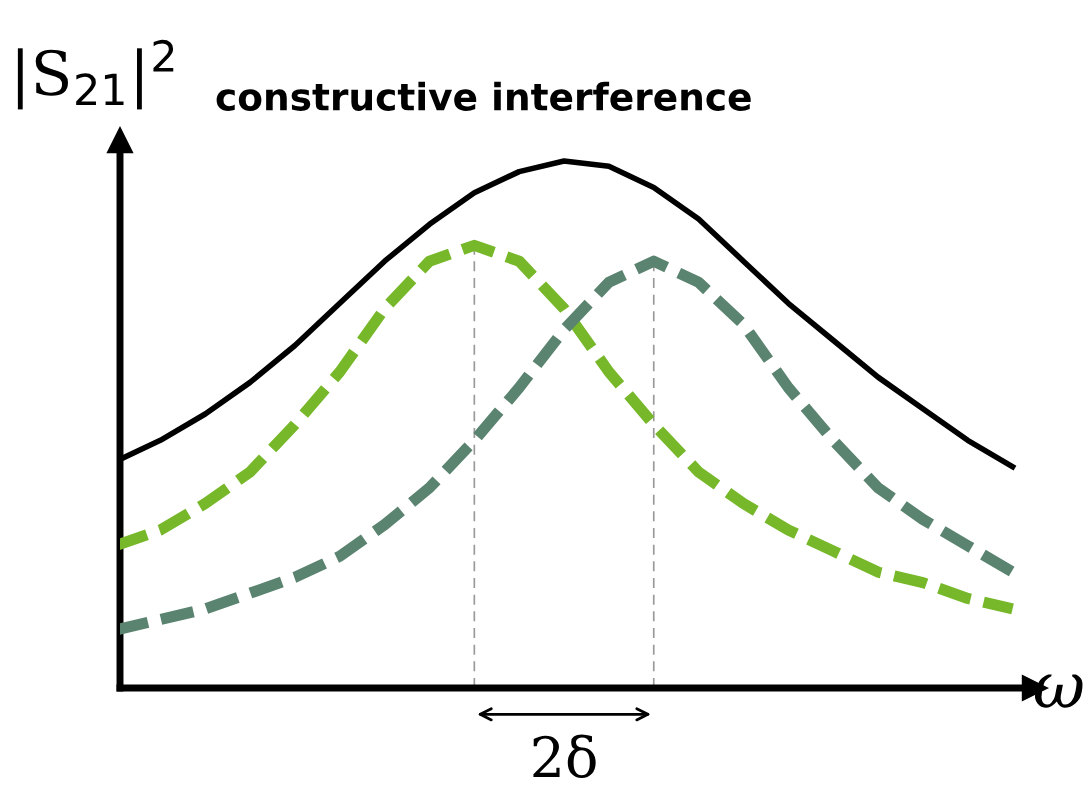 The height and width of the screenshot is (795, 1091). Describe the element at coordinates (564, 756) in the screenshot. I see `text: 2δ` at that location.